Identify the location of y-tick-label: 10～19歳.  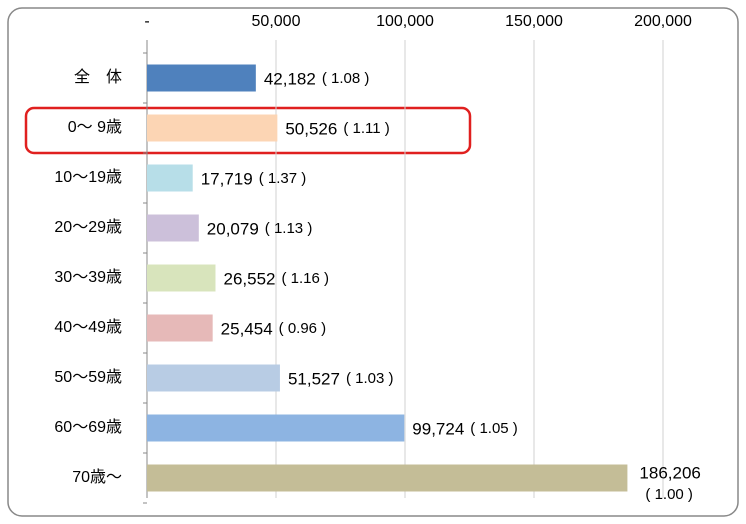
(88, 177).